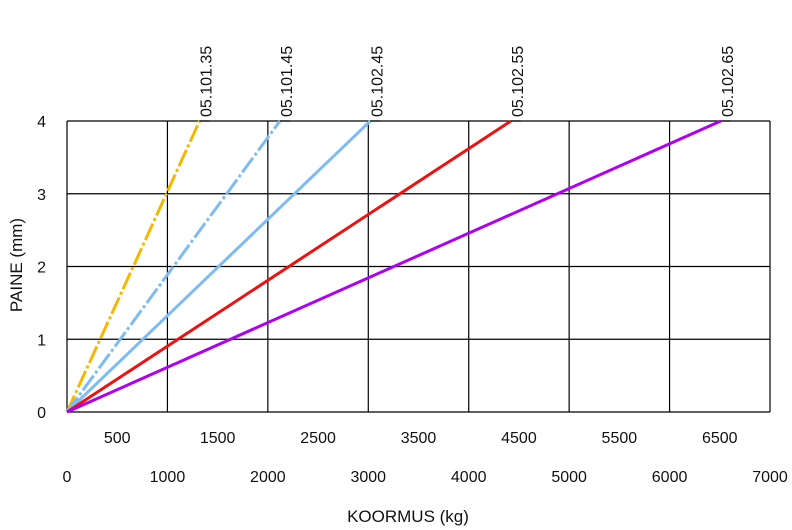 Image resolution: width=792 pixels, height=530 pixels. What do you see at coordinates (117, 438) in the screenshot?
I see `x-tick-label-secondary: 500` at bounding box center [117, 438].